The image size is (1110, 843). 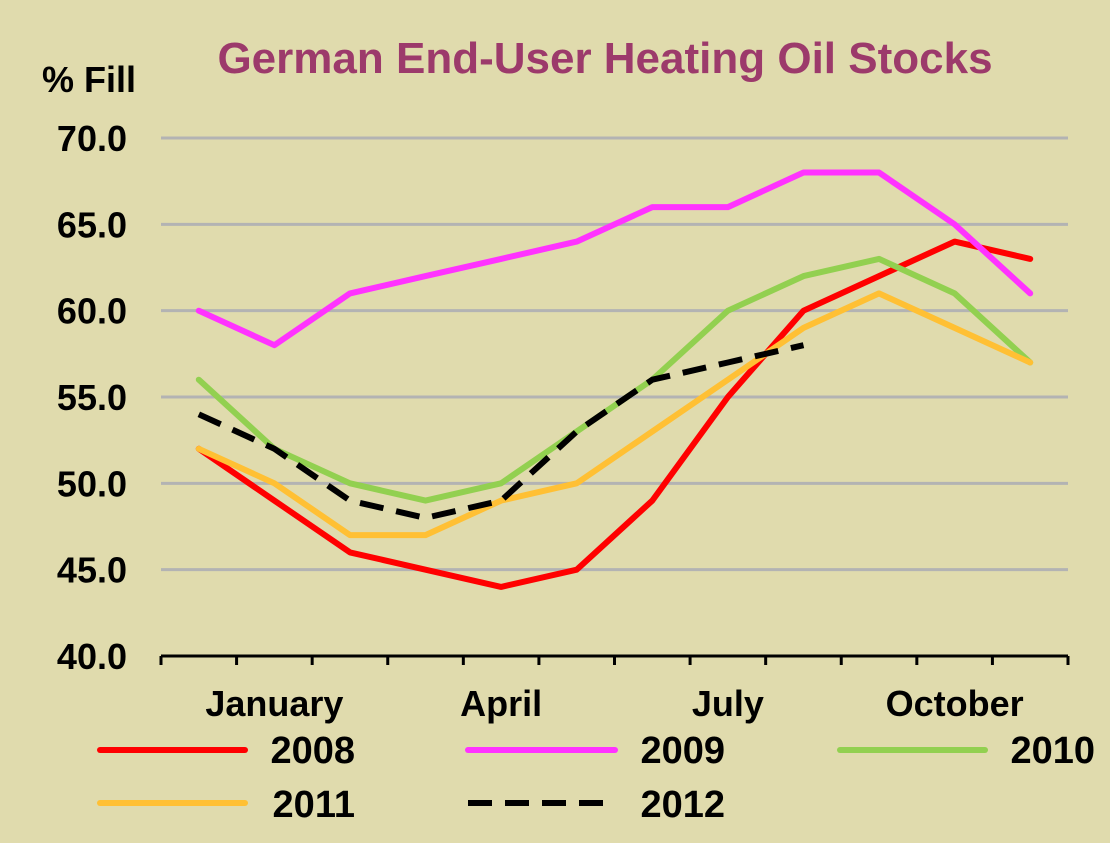 I want to click on legend-label-2010: 2010, so click(x=1052, y=751).